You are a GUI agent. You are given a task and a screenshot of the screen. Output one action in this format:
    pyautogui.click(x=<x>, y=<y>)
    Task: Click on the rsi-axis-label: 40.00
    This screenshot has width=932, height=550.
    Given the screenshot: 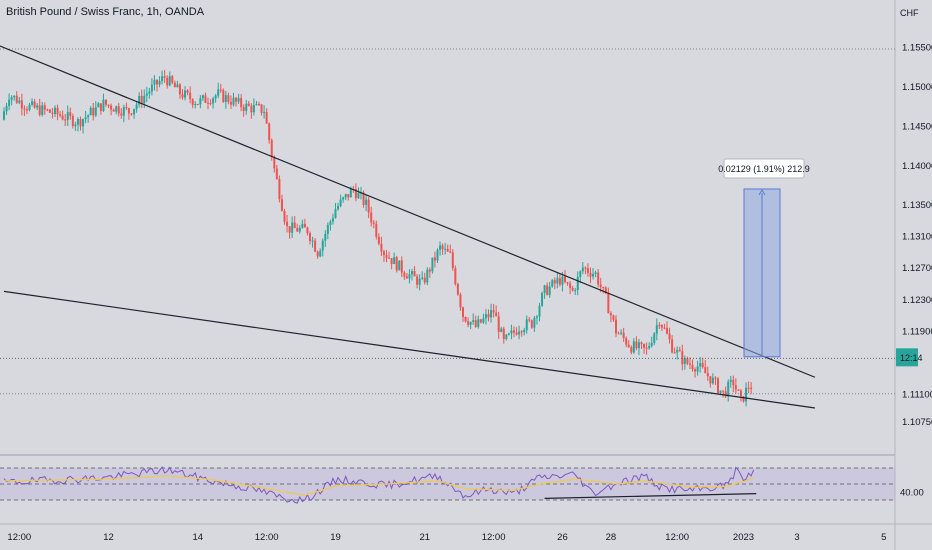 What is the action you would take?
    pyautogui.click(x=912, y=493)
    